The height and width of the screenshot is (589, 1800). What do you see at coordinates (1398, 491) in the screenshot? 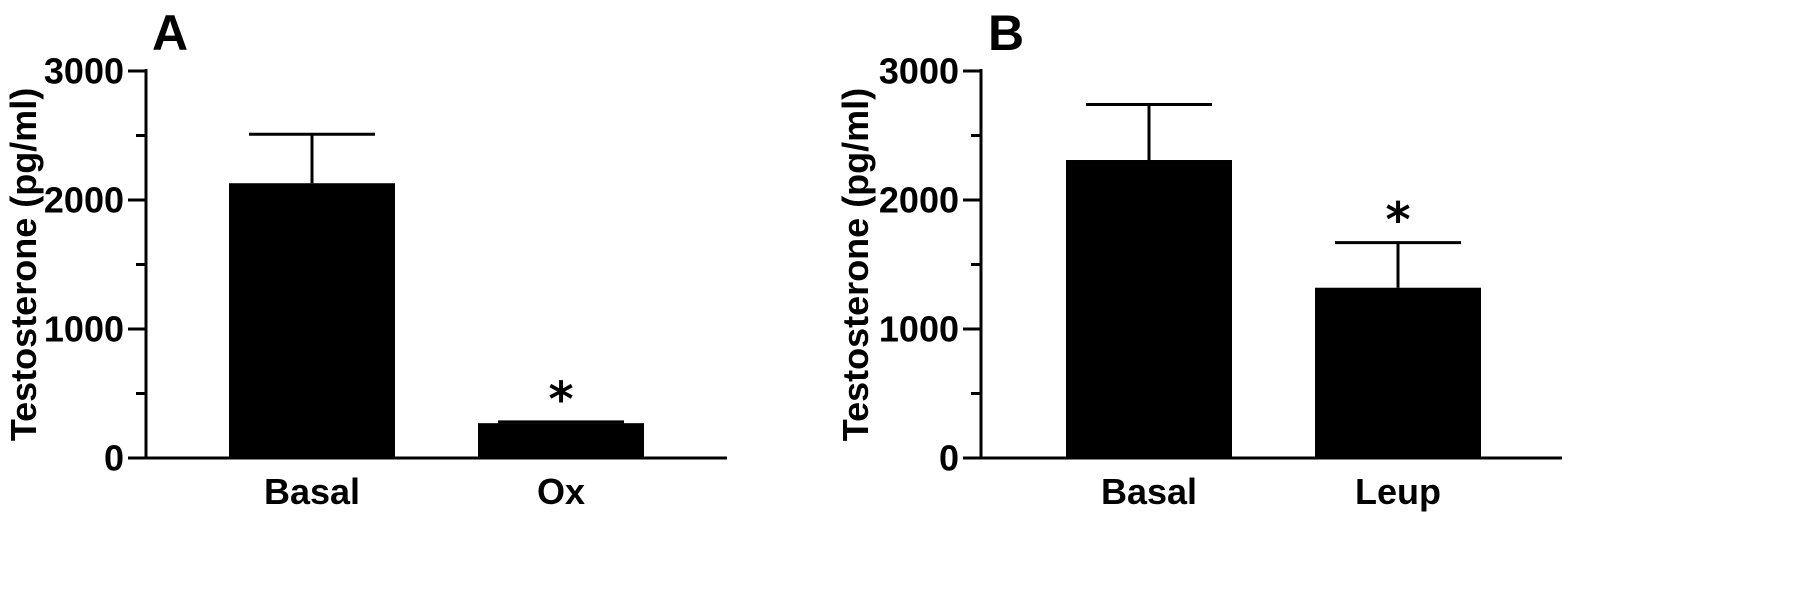
I see `x-category-label: Leup` at bounding box center [1398, 491].